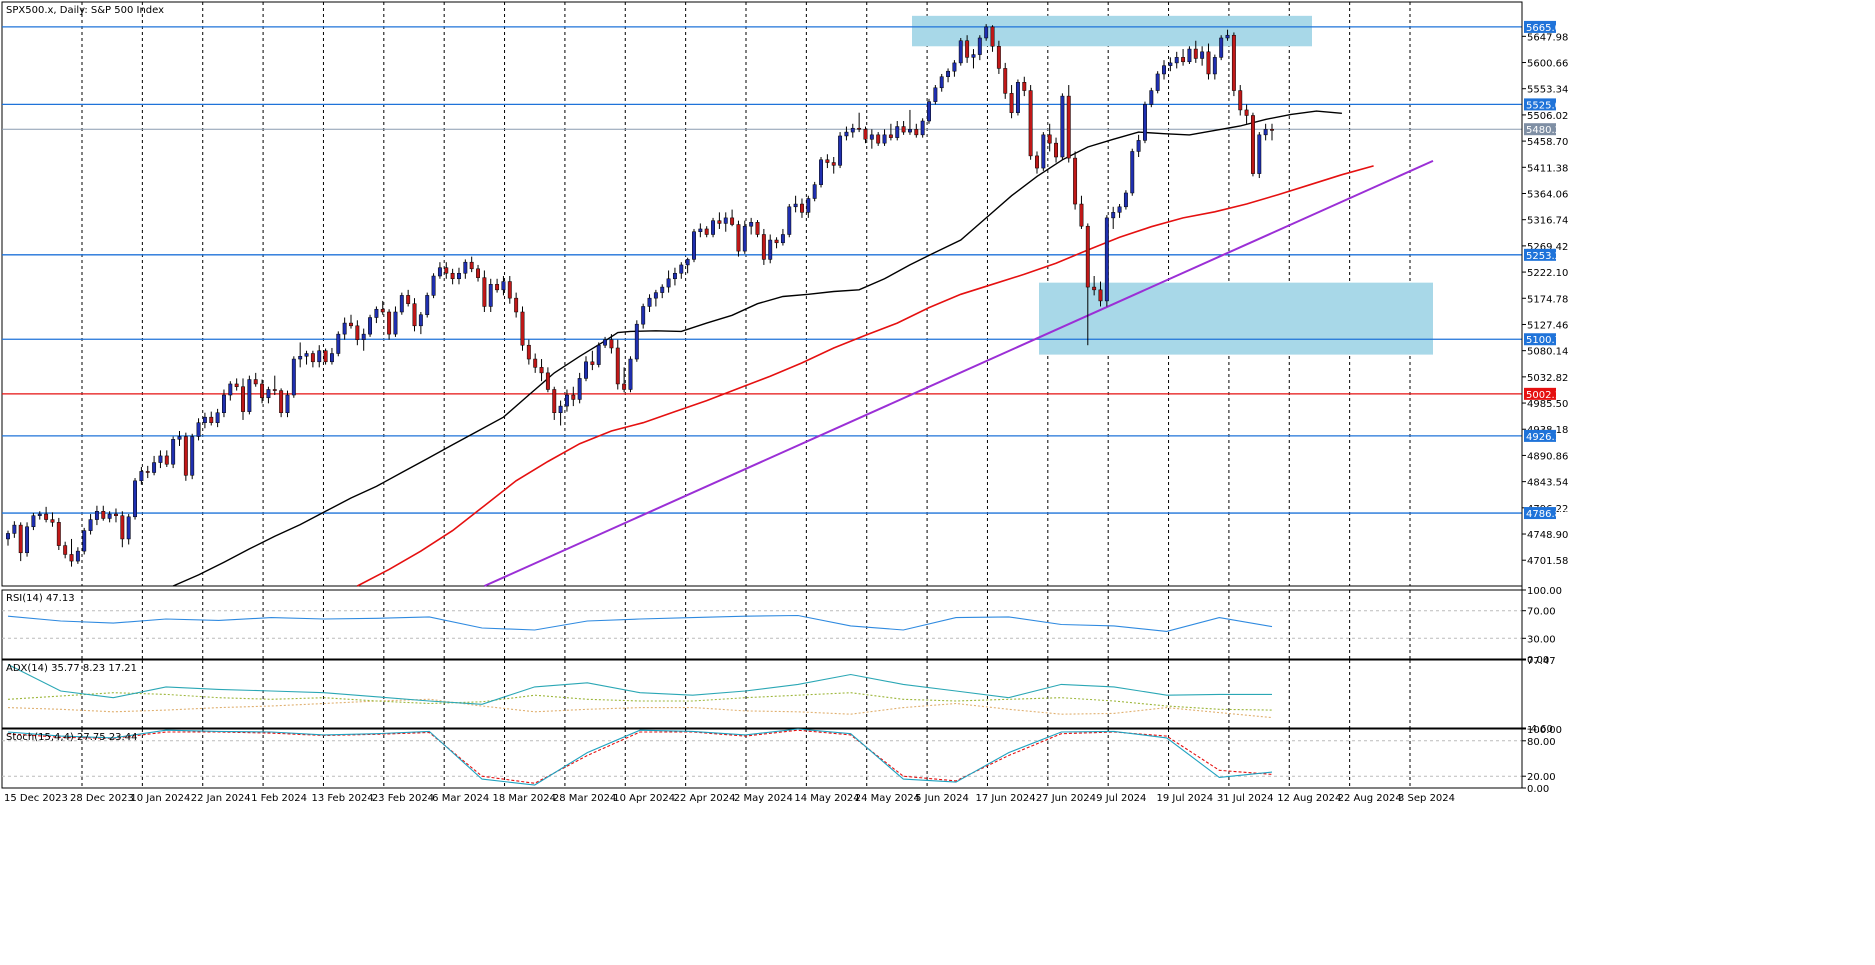 The image size is (1875, 965). Describe the element at coordinates (1066, 798) in the screenshot. I see `time-axis-label: 27 Jun 2024` at that location.